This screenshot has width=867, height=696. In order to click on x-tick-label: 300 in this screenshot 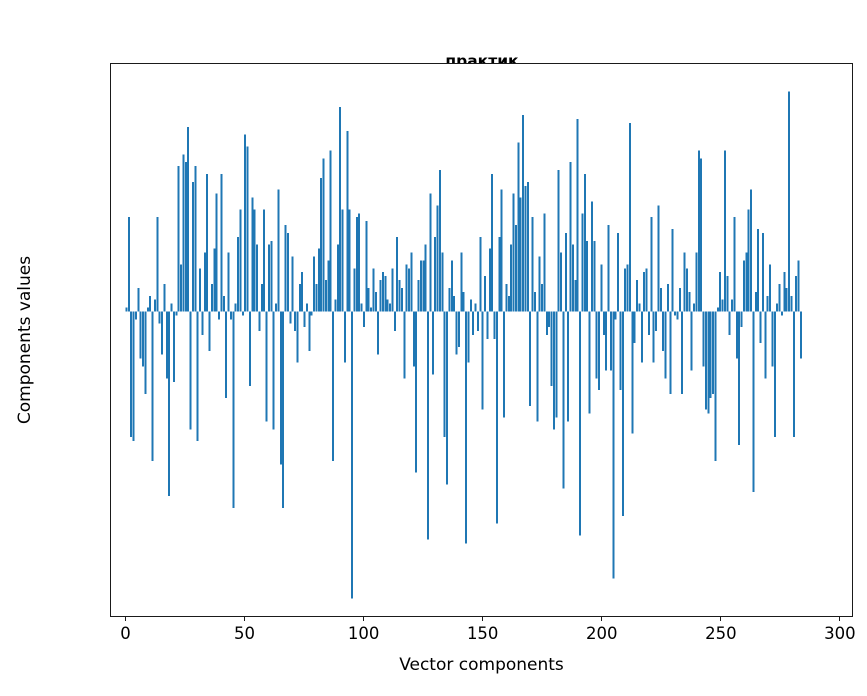, I will do `click(840, 633)`.